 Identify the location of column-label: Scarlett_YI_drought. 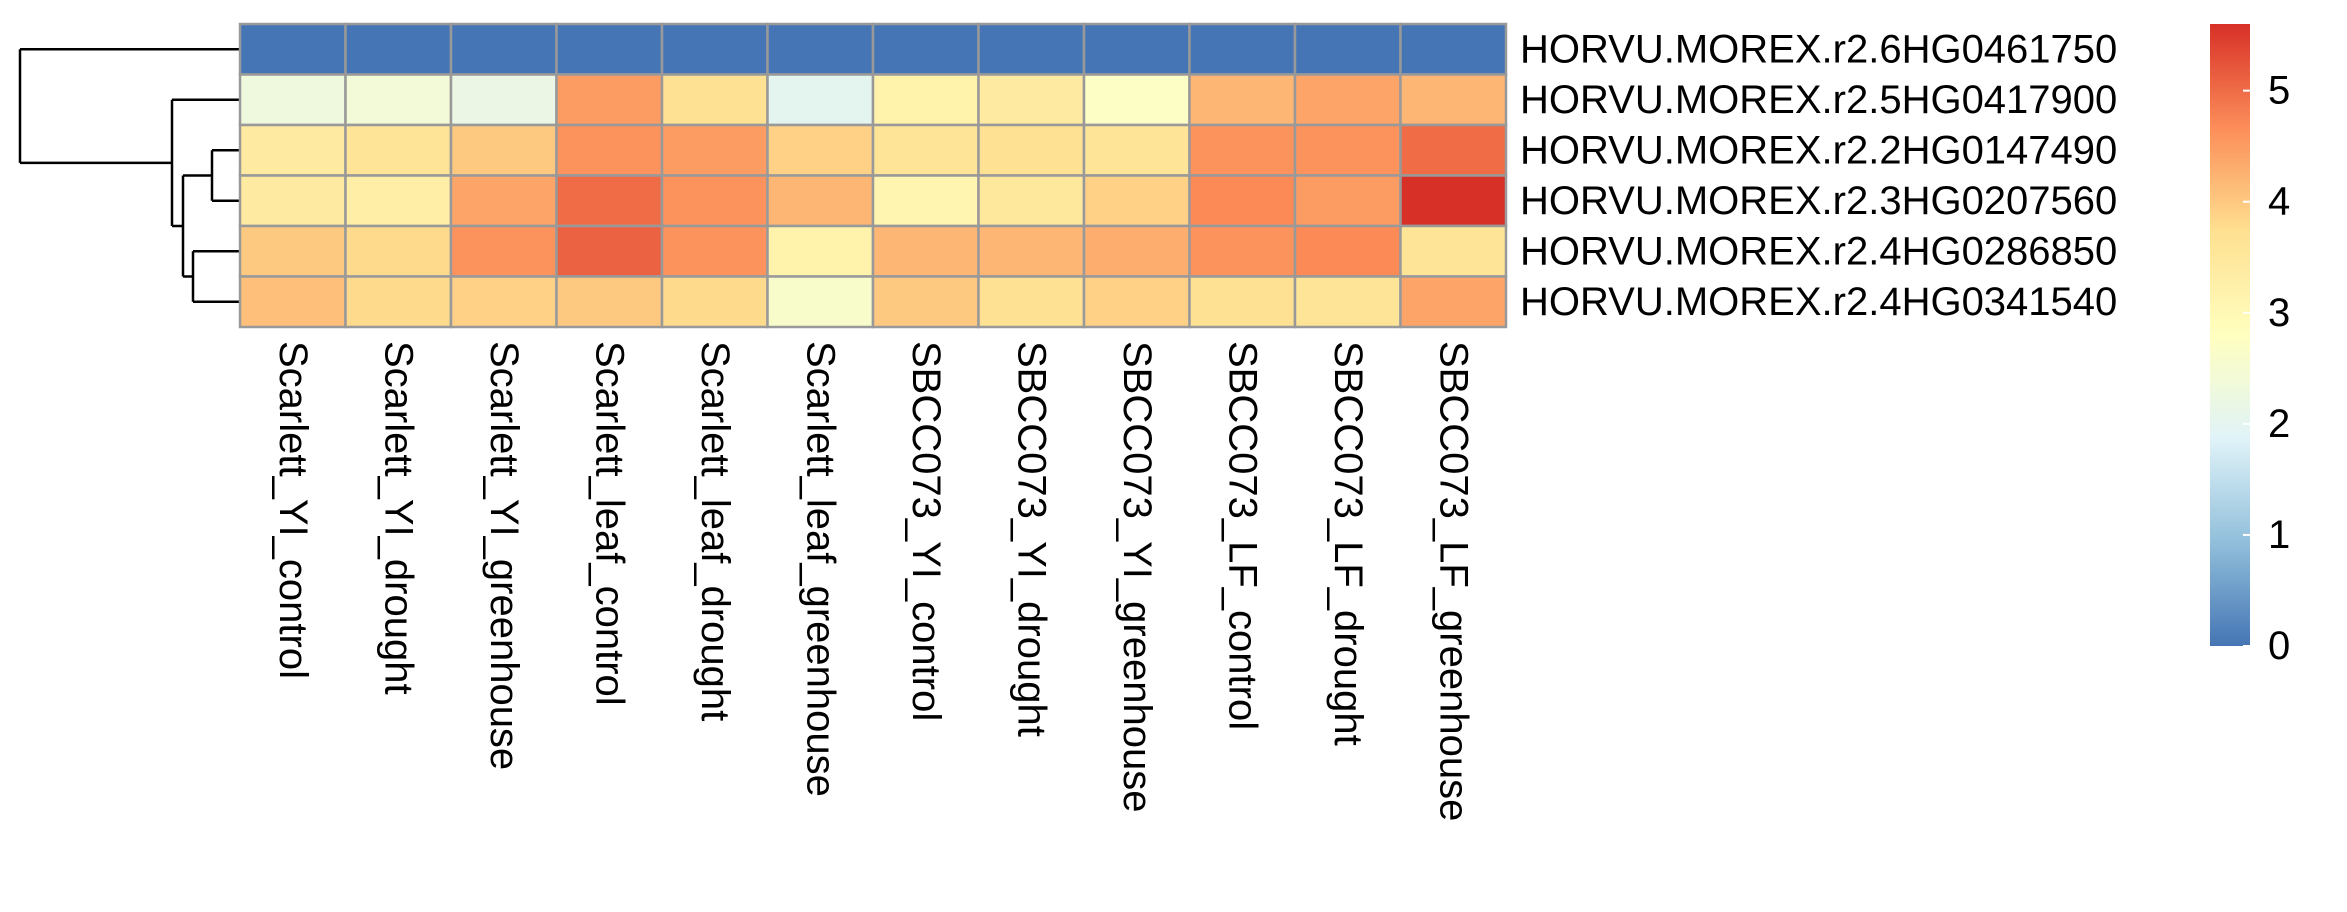
(398, 518).